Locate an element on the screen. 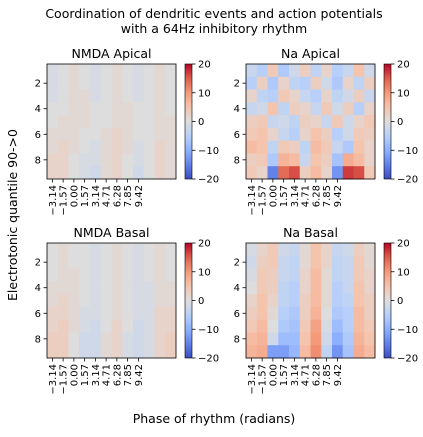 This screenshot has height=437, width=423. x-tick-label: 1.57 is located at coordinates (85, 196).